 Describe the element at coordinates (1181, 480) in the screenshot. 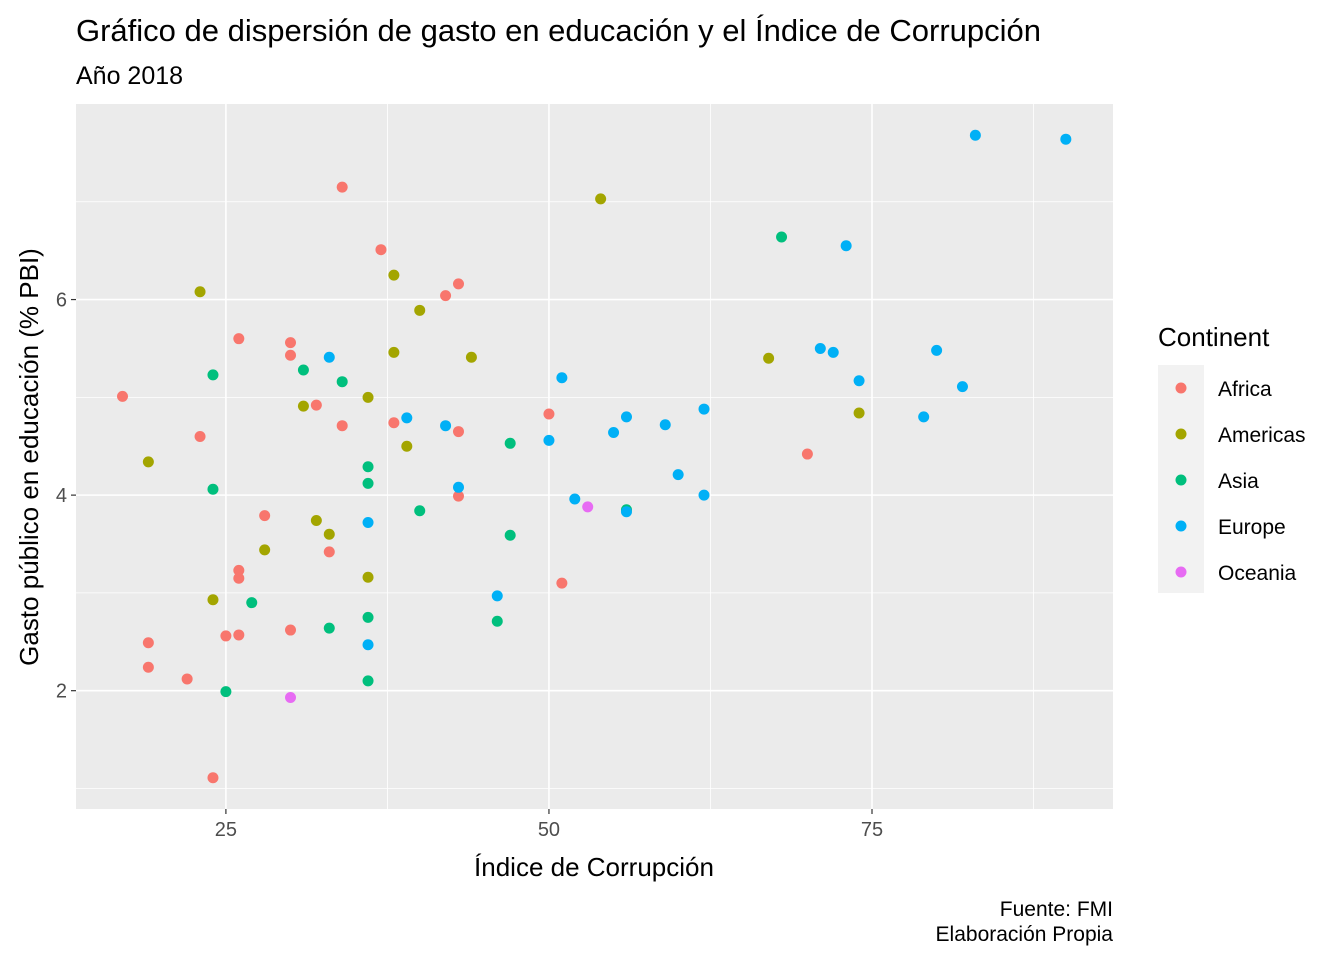

I see `legend-key-asia` at that location.